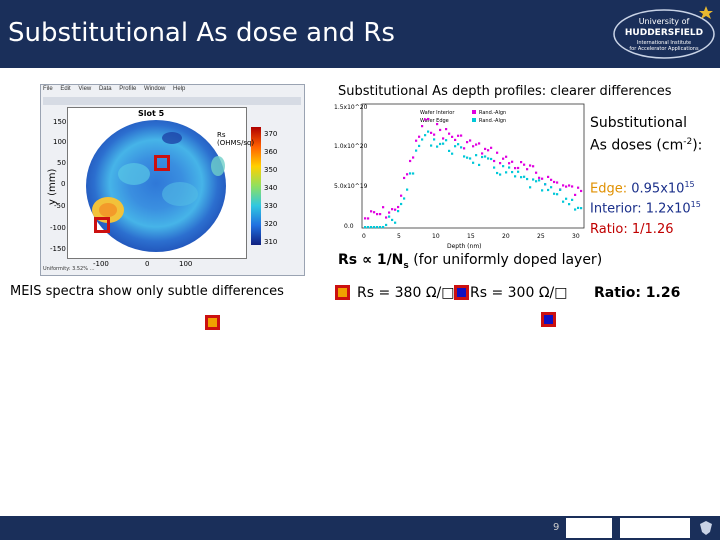 Image resolution: width=720 pixels, height=540 pixels. Describe the element at coordinates (364, 236) in the screenshot. I see `chart-x-tick-0: 0` at that location.